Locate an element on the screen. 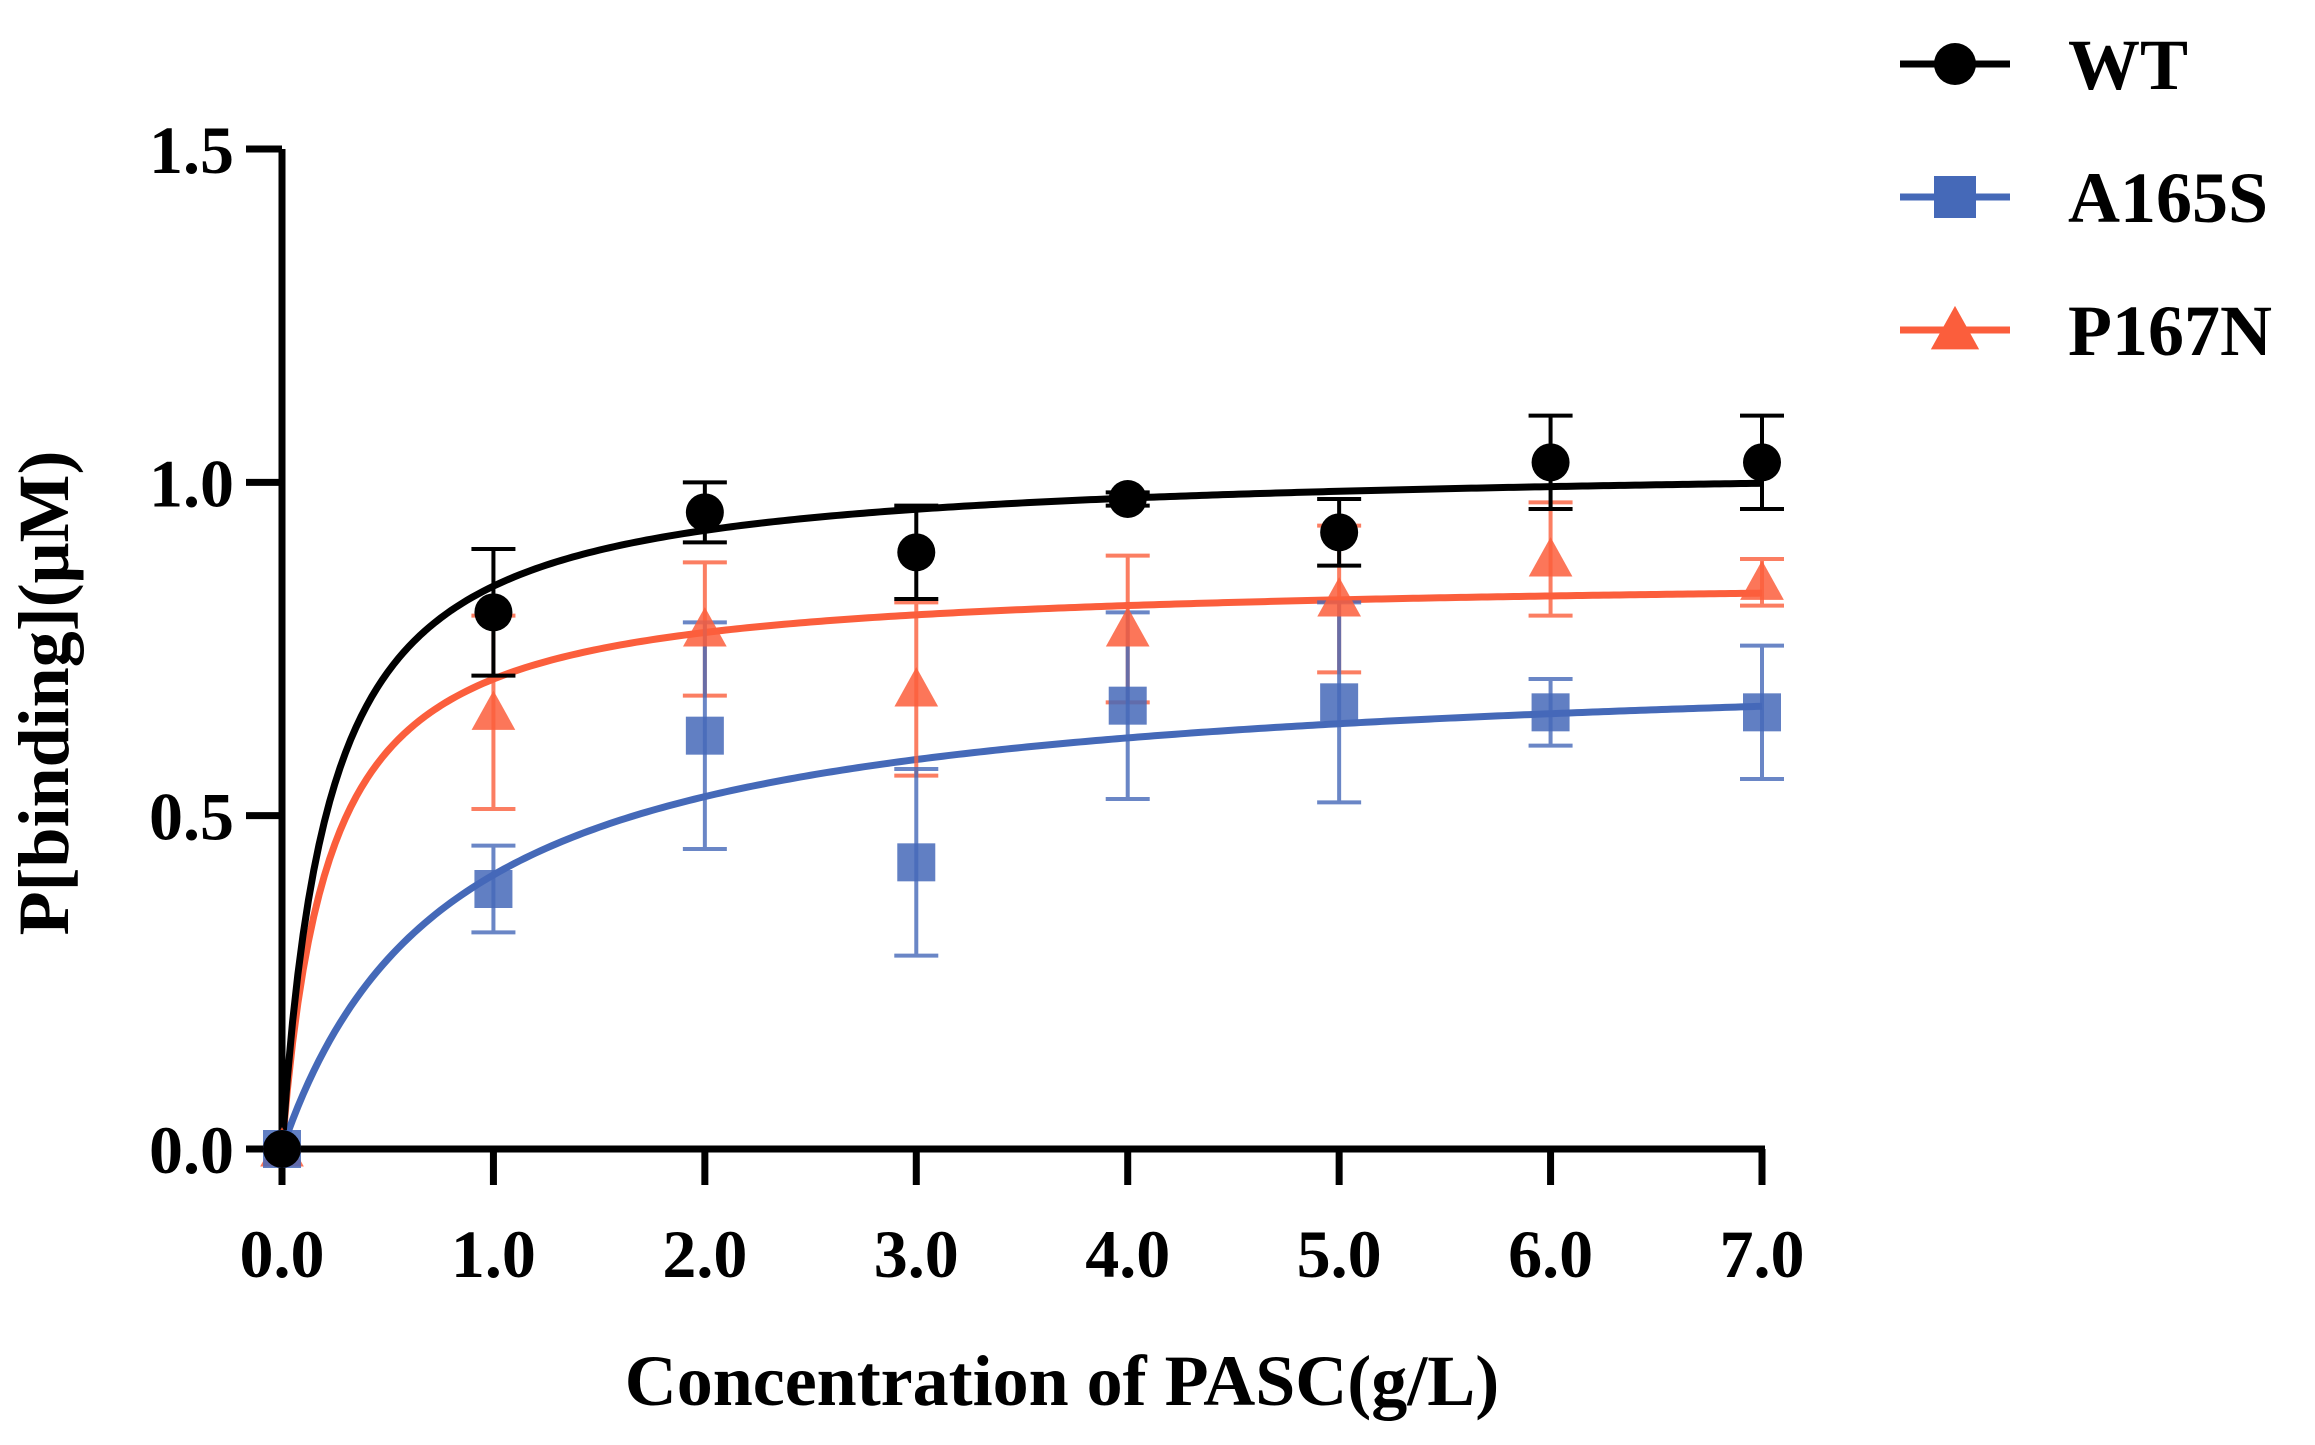 This screenshot has width=2315, height=1445. legend: WT A165S P167N is located at coordinates (2086, 198).